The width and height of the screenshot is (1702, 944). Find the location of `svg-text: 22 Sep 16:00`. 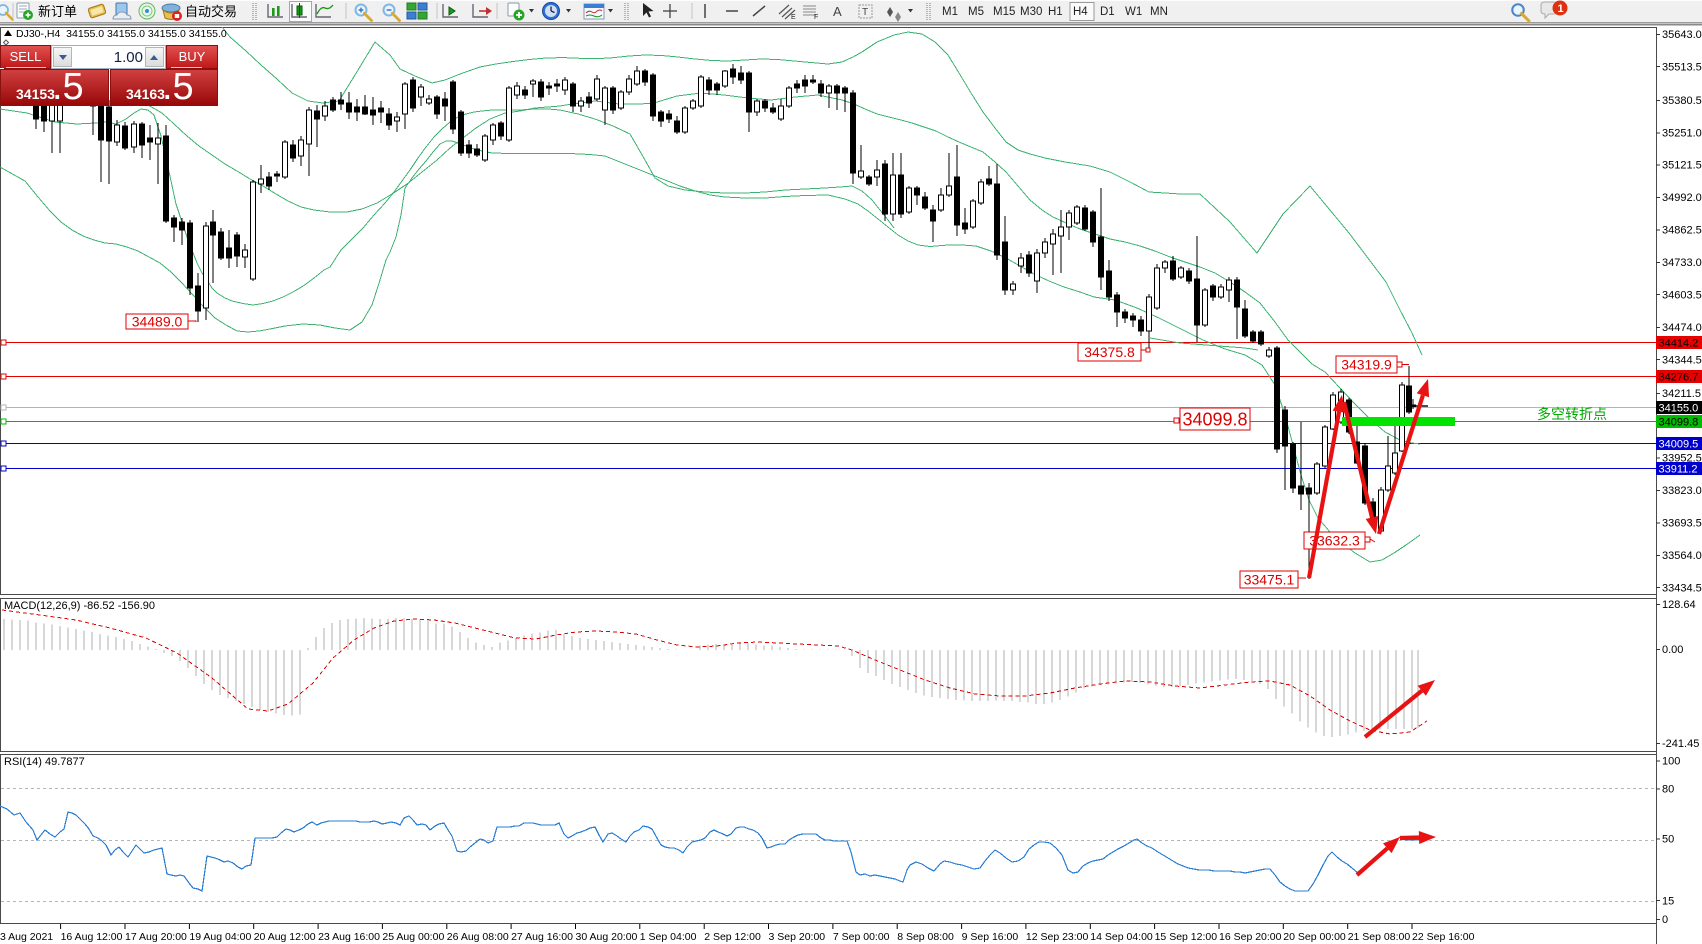

svg-text: 22 Sep 16:00 is located at coordinates (1443, 937).